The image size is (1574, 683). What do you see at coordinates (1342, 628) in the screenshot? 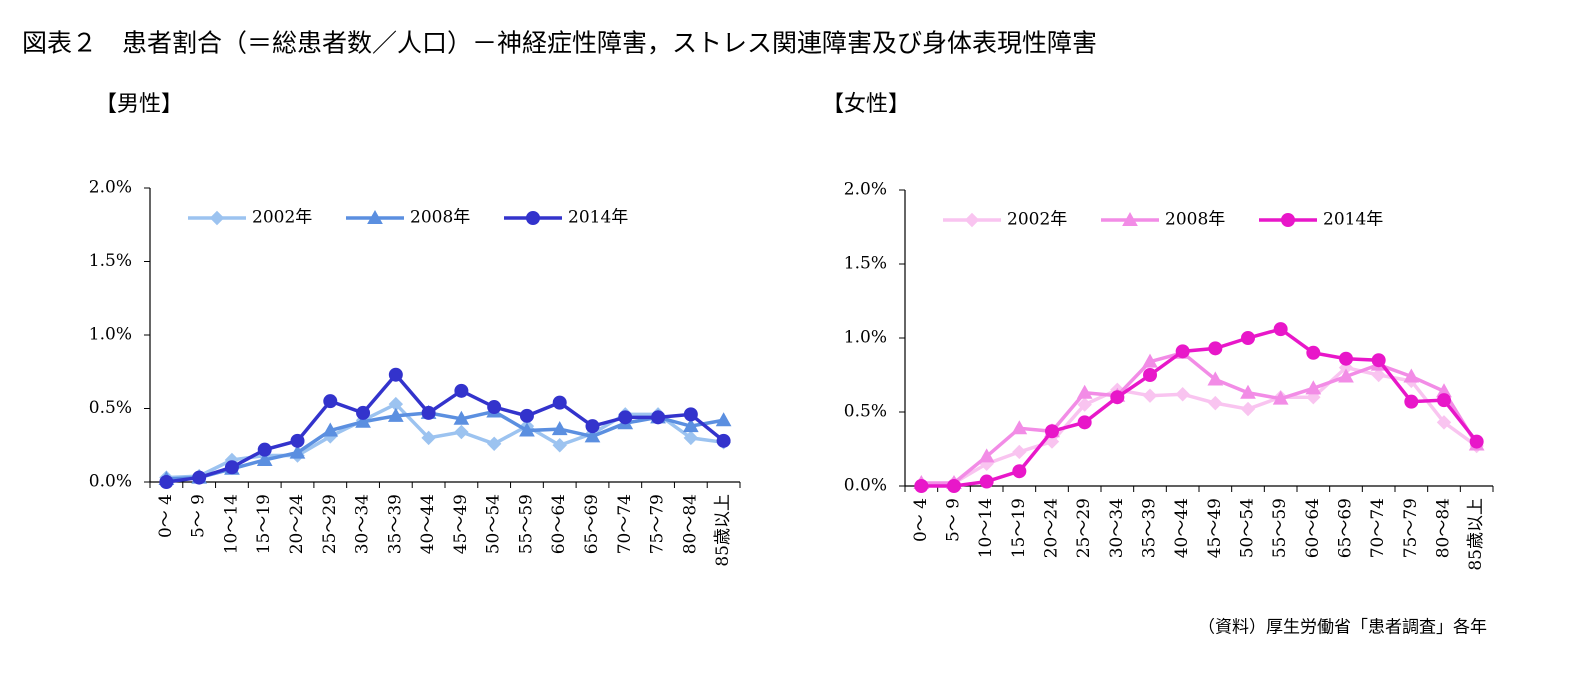
I see `source-note: （資料）厚生労働省「患者調査」各年` at bounding box center [1342, 628].